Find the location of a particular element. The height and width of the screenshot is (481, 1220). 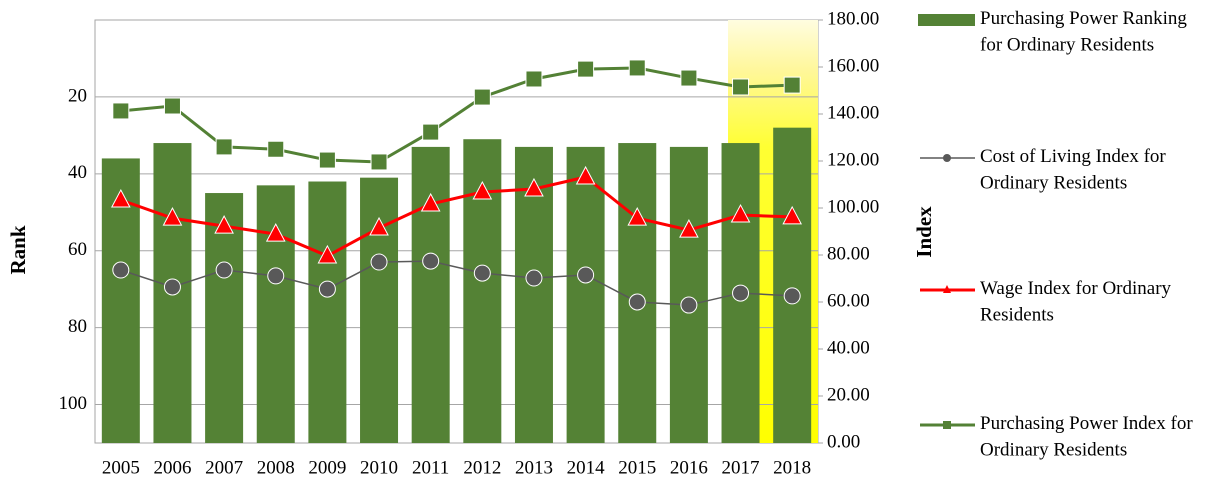

x-tick-label: 2006 is located at coordinates (172, 467).